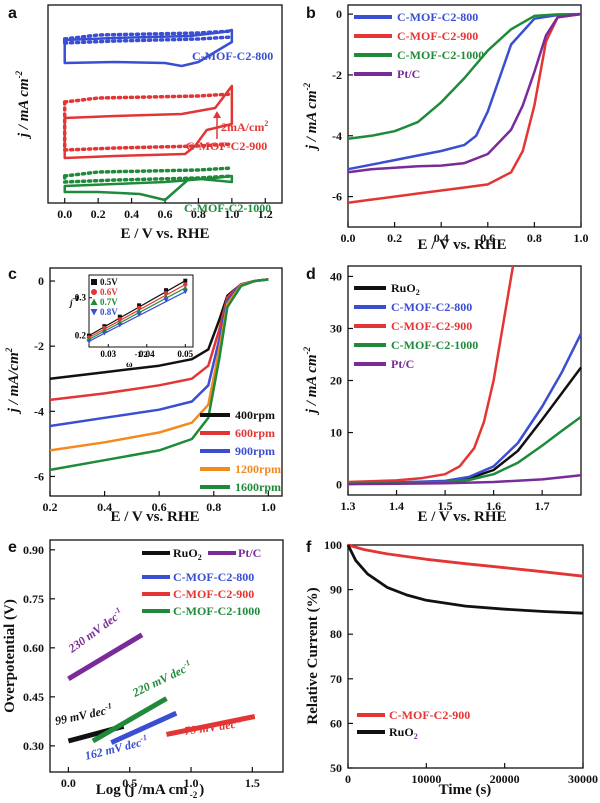  What do you see at coordinates (150, 791) in the screenshot?
I see `panel-e-xlabel: Log (j /mA cm -2)` at bounding box center [150, 791].